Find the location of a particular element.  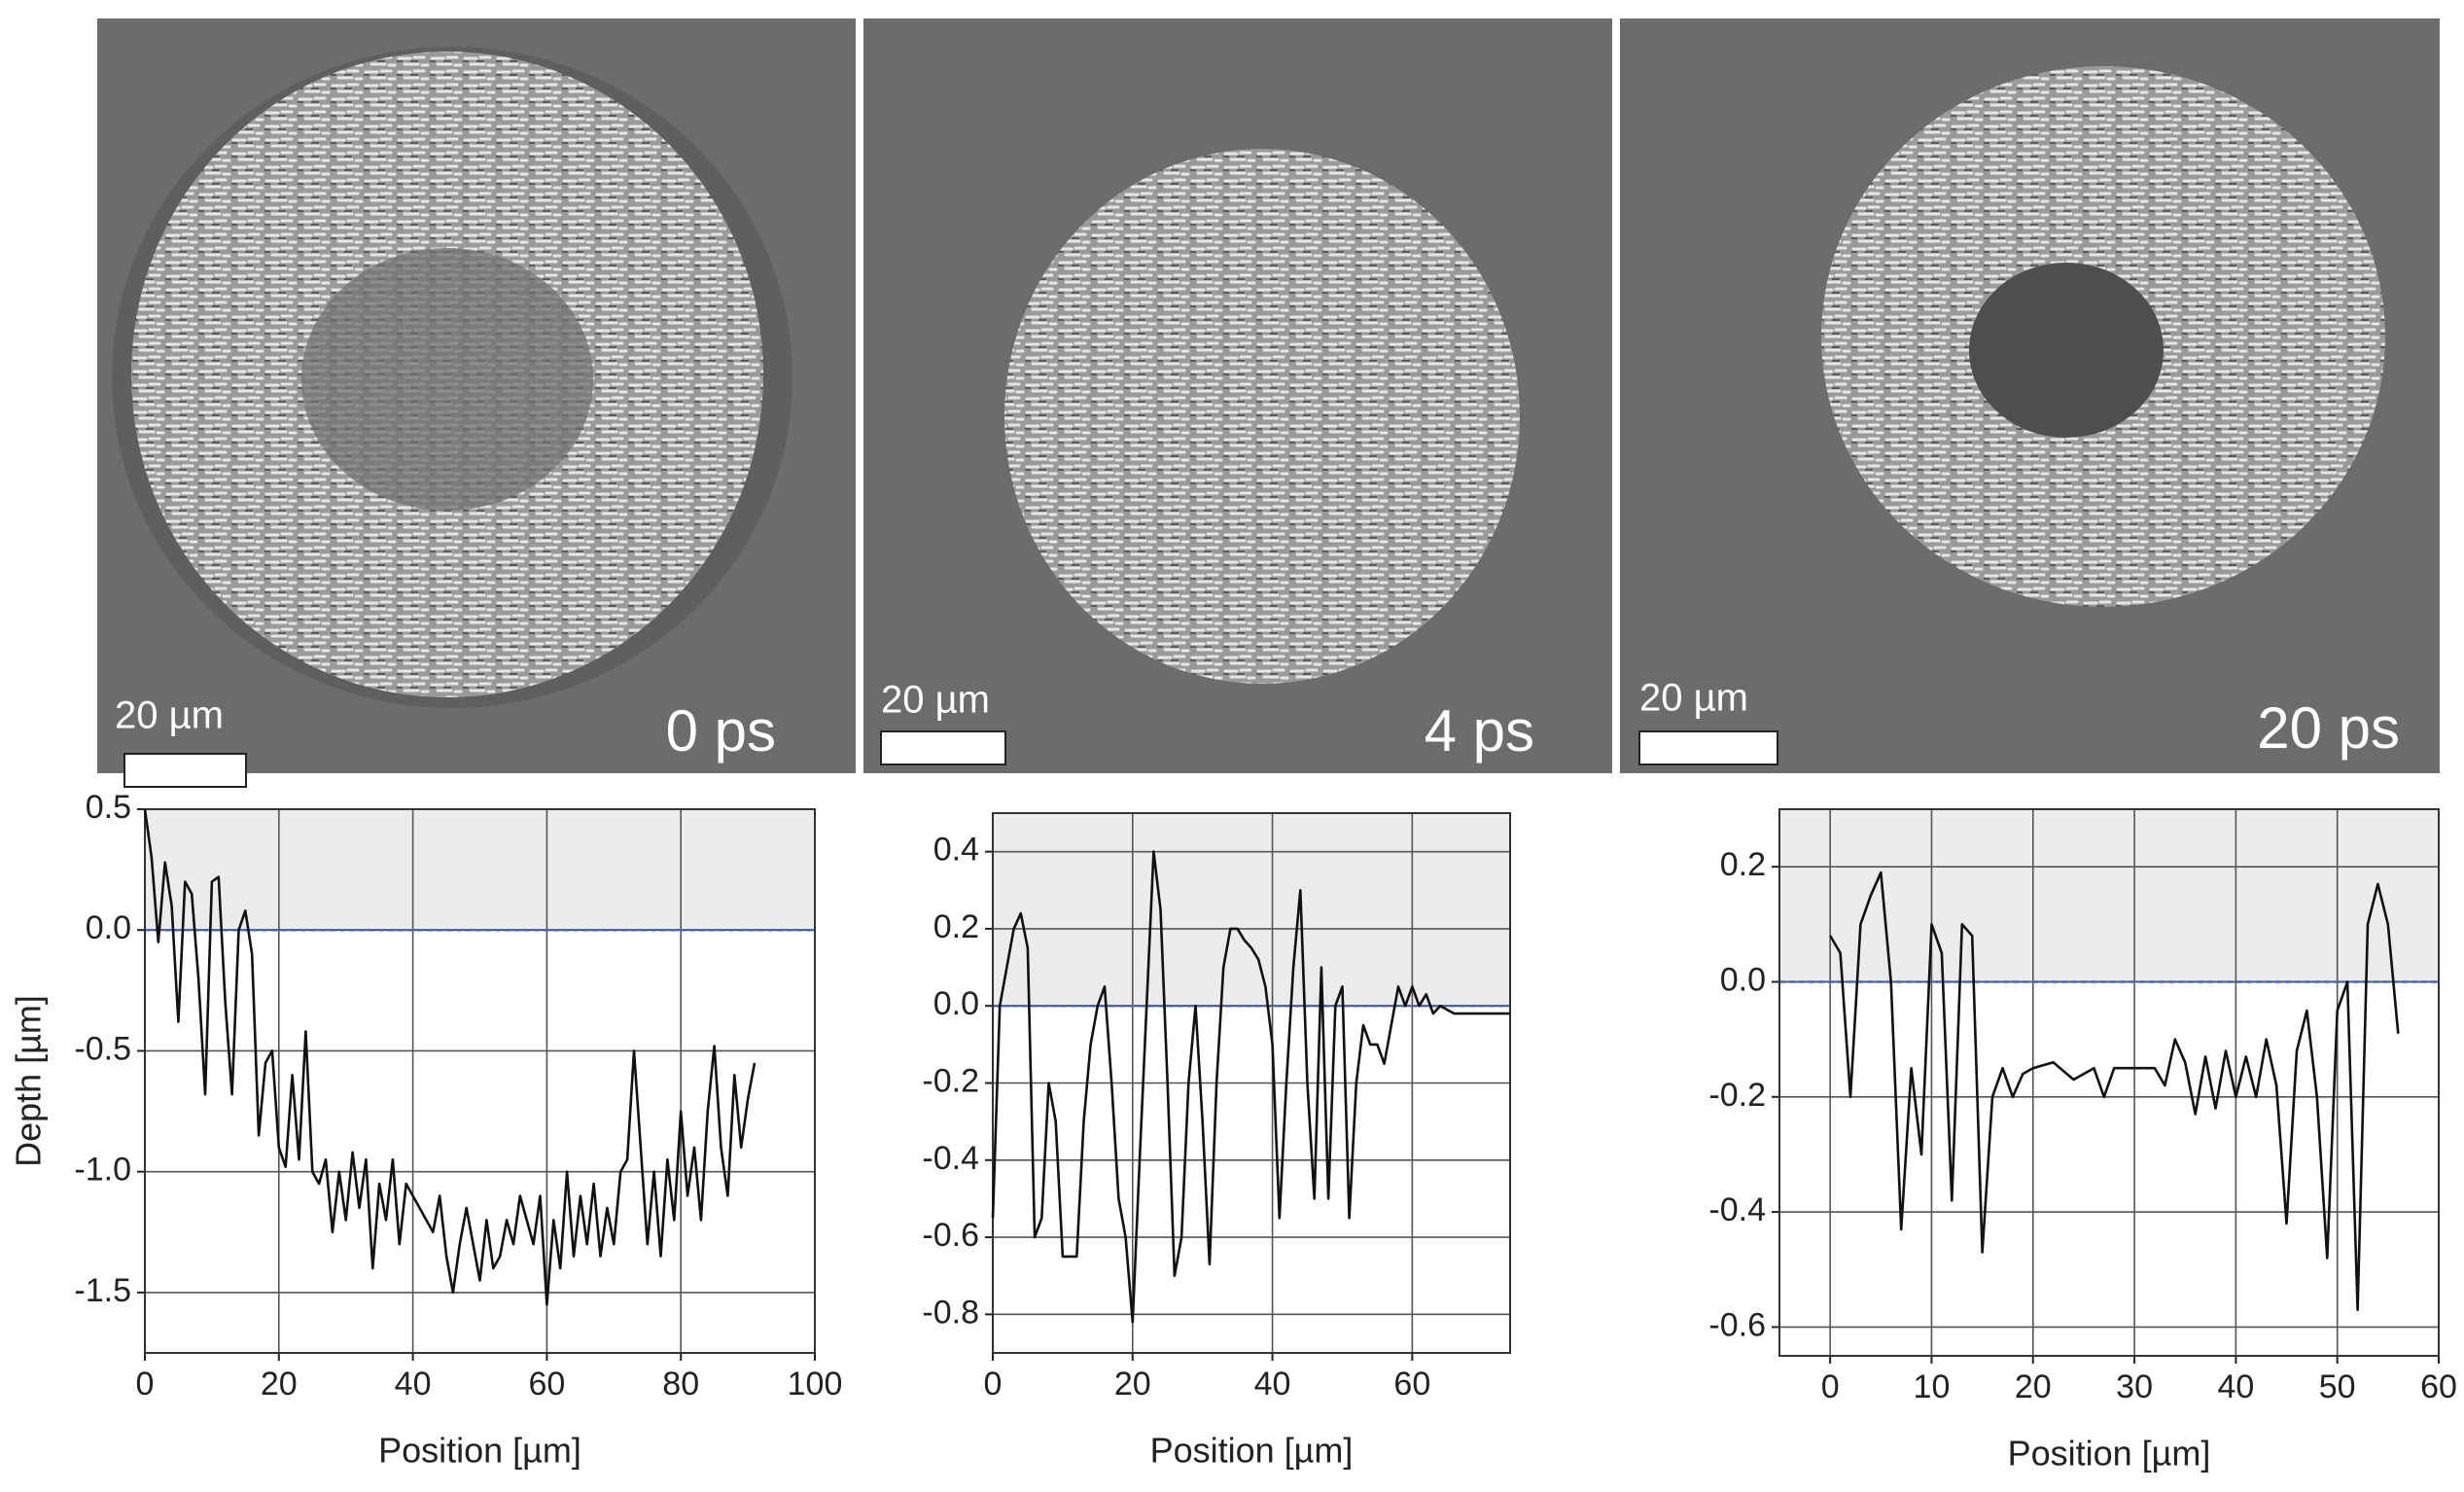

y-tick-label: -0.5 is located at coordinates (102, 1048).